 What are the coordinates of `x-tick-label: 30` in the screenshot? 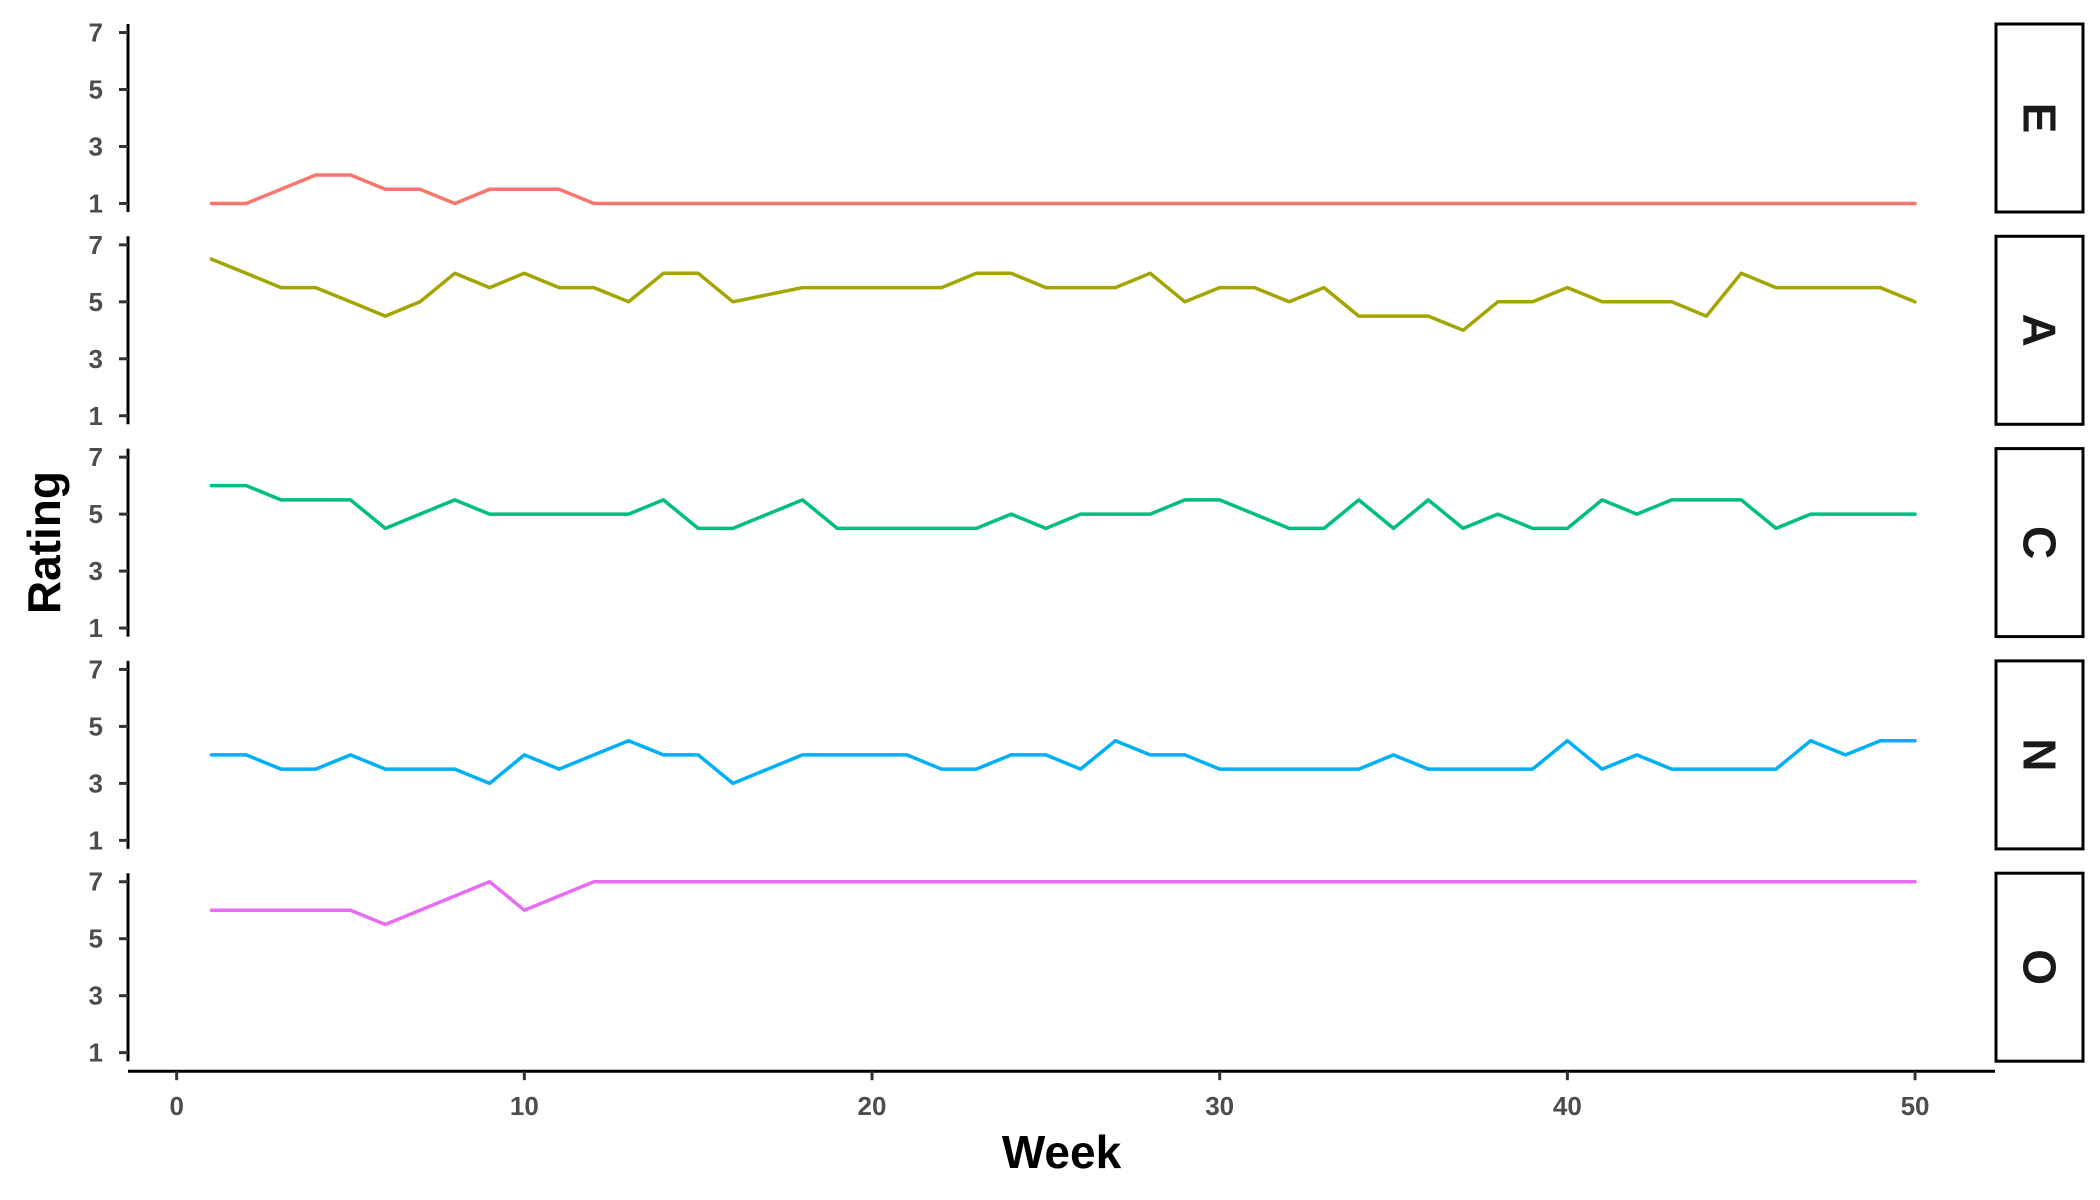 It's located at (1219, 1106).